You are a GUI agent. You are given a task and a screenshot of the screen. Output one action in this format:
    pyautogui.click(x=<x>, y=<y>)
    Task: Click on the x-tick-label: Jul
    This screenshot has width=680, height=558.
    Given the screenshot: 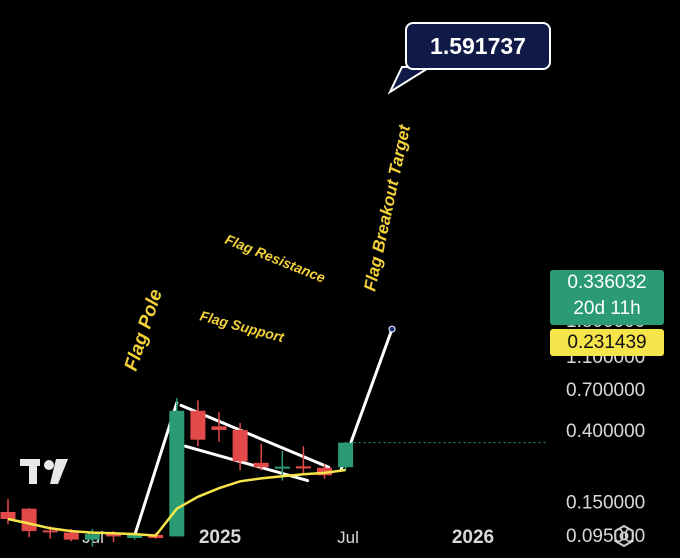 What is the action you would take?
    pyautogui.click(x=348, y=537)
    